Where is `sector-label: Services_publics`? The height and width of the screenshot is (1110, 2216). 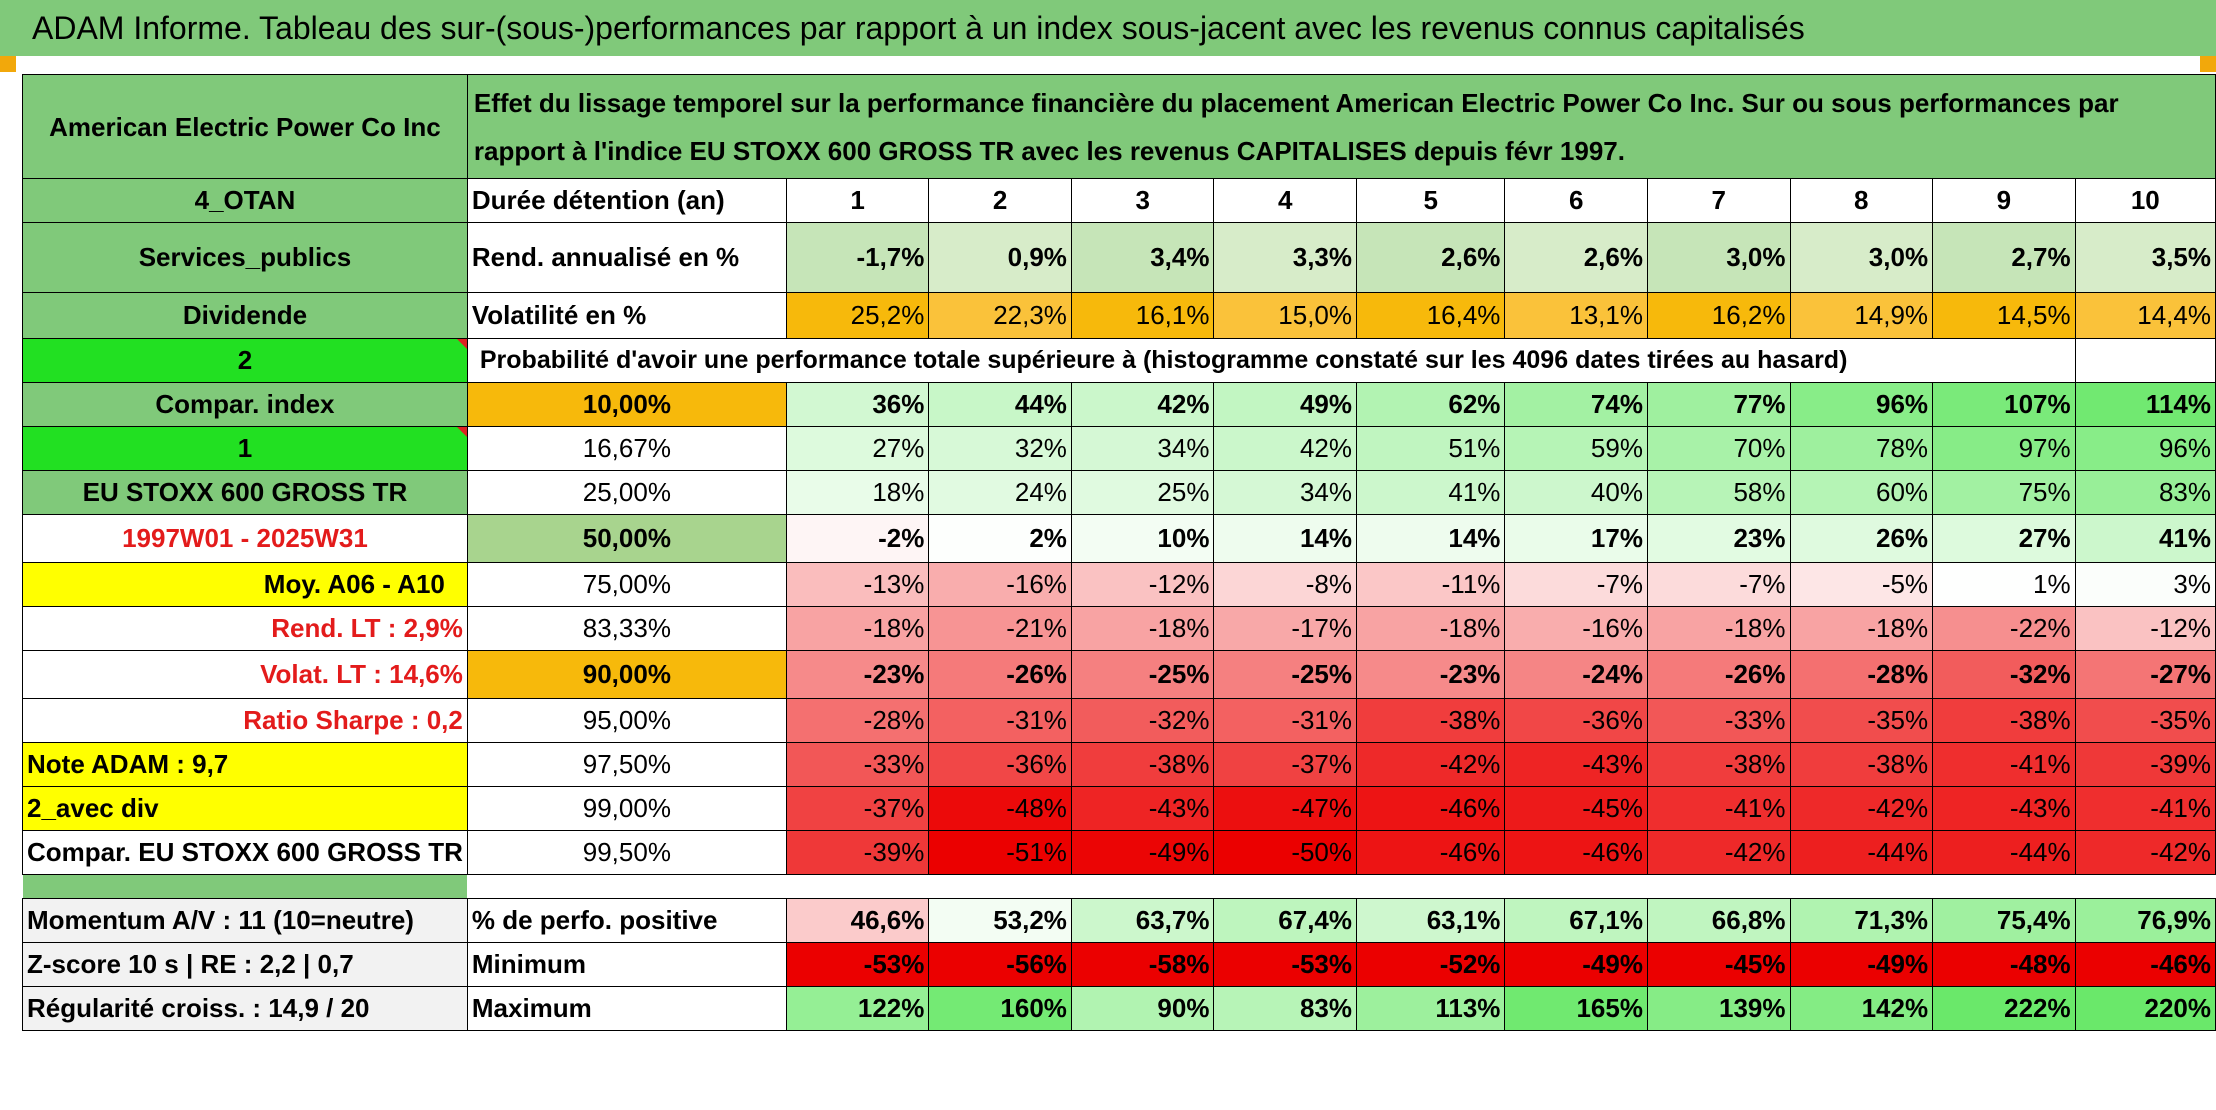 sector-label: Services_publics is located at coordinates (245, 257).